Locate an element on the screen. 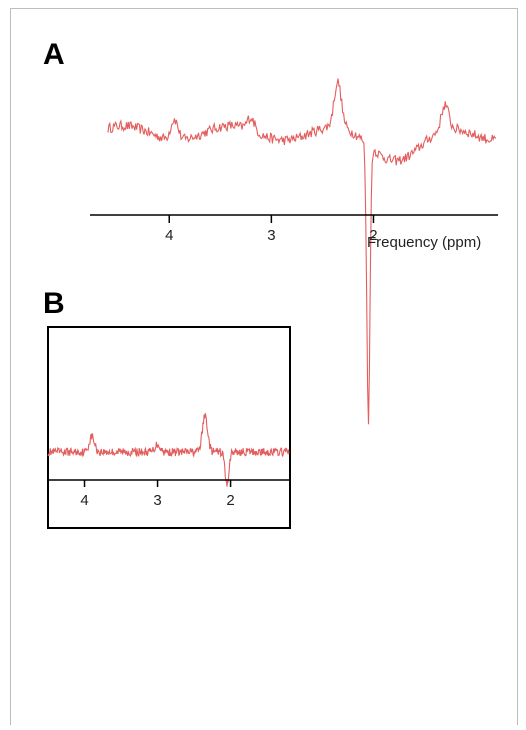  spectrum-trace-b is located at coordinates (168, 450).